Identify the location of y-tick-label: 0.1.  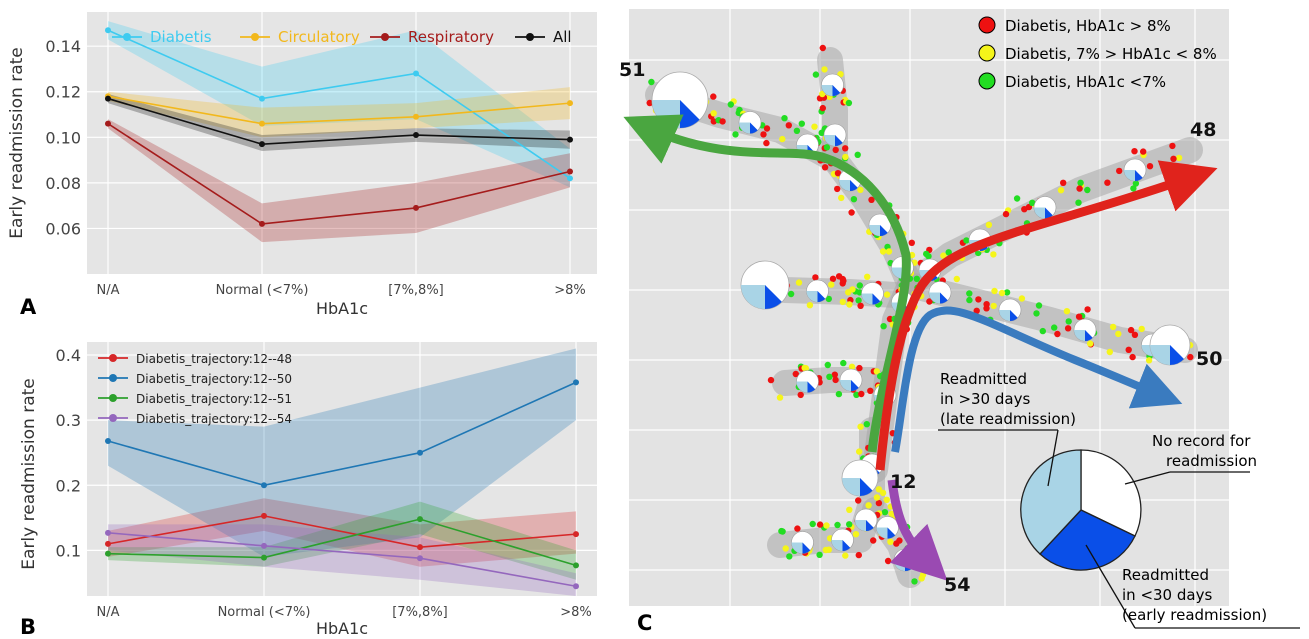
(68, 550).